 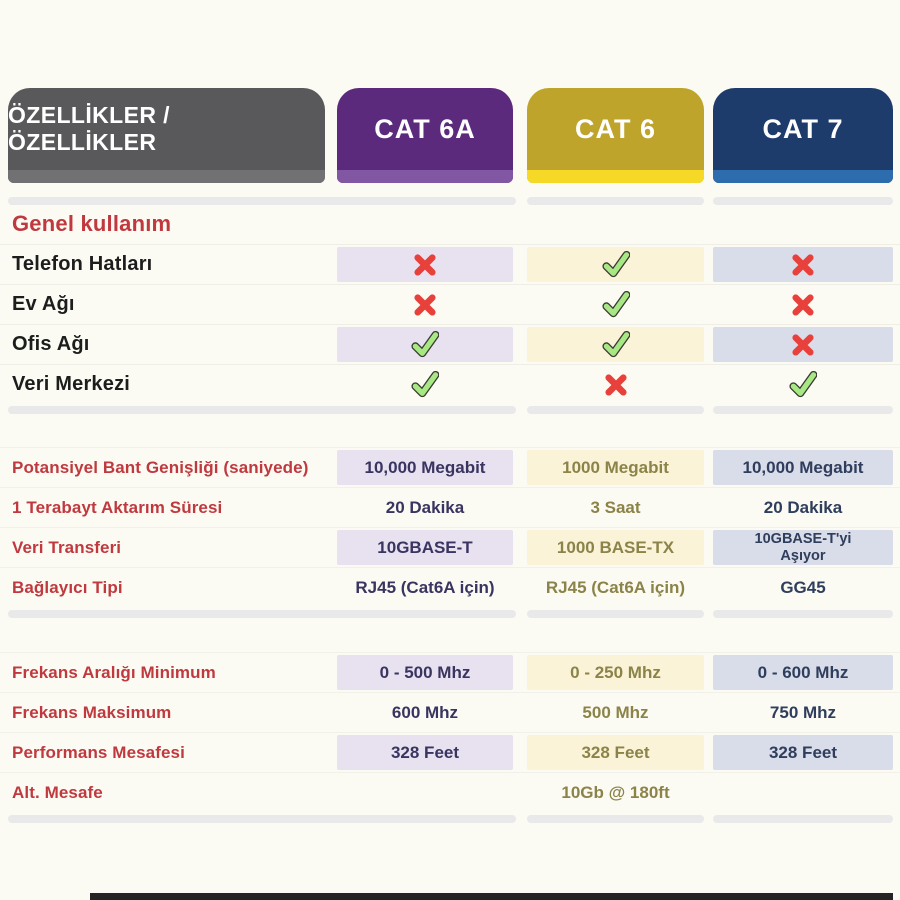 I want to click on value-cell: 0 - 500 Mhz, so click(x=425, y=672).